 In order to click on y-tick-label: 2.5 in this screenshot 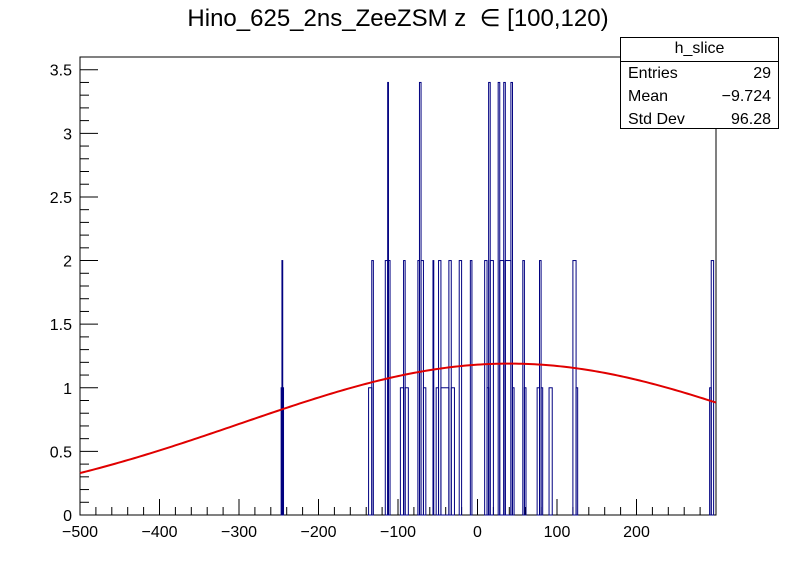, I will do `click(61, 198)`.